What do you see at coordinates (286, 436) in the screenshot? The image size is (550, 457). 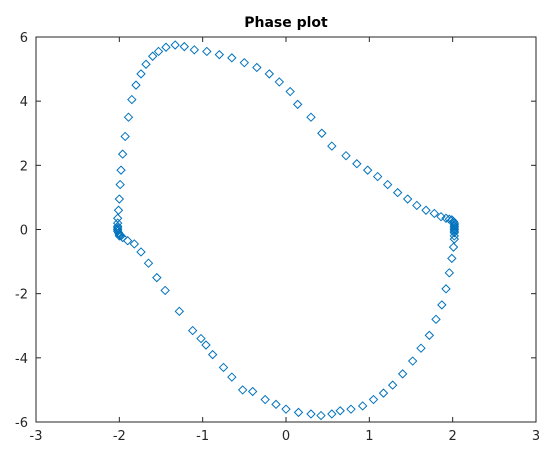 I see `x-tick-label: 0` at bounding box center [286, 436].